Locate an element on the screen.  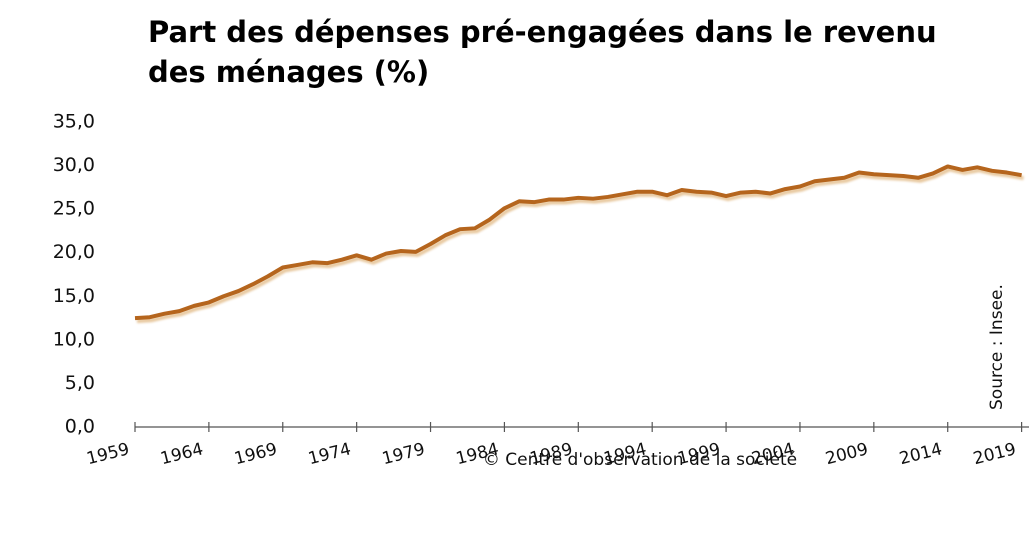
x-tick-label: 1979 is located at coordinates (403, 454).